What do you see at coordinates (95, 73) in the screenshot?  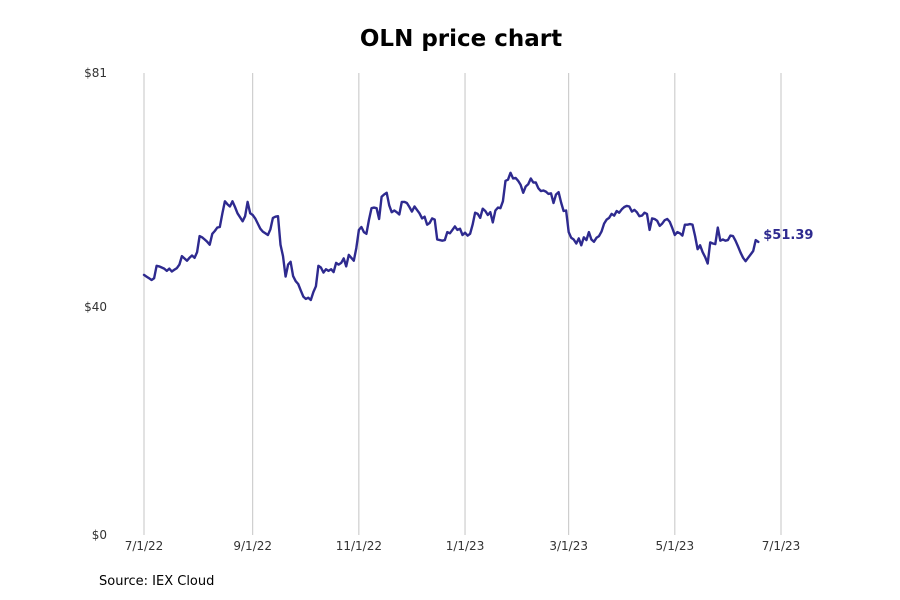 I see `y-tick-label: $81` at bounding box center [95, 73].